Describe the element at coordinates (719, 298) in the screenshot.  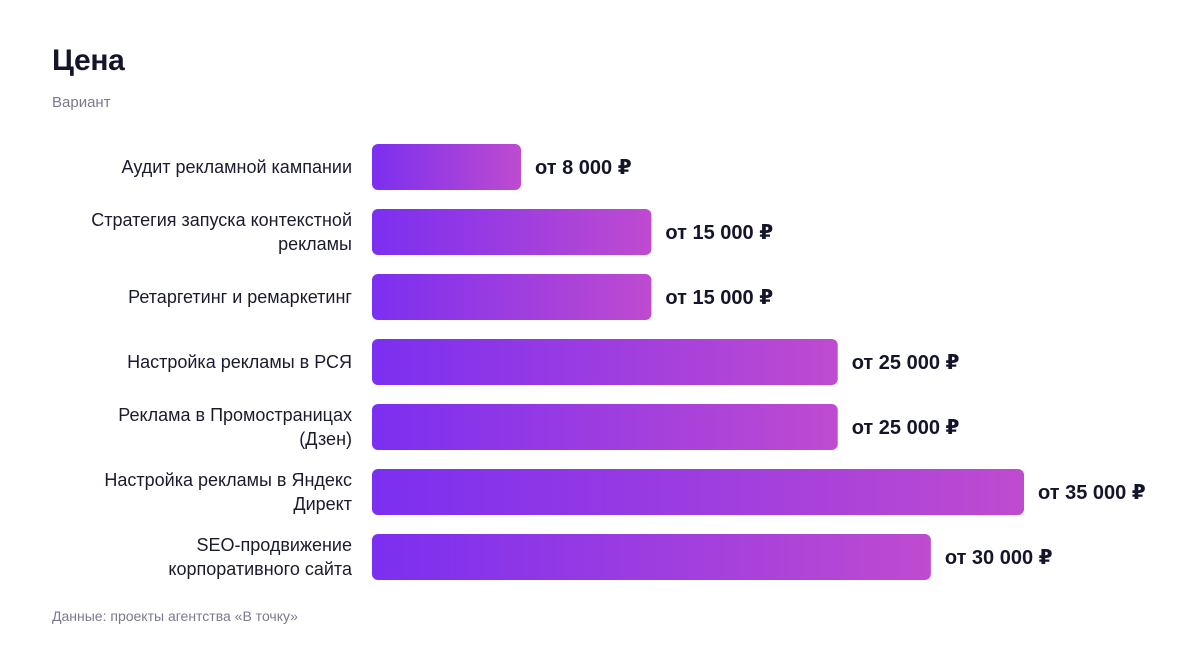
I see `value-label-2: от 15 000 ₽` at that location.